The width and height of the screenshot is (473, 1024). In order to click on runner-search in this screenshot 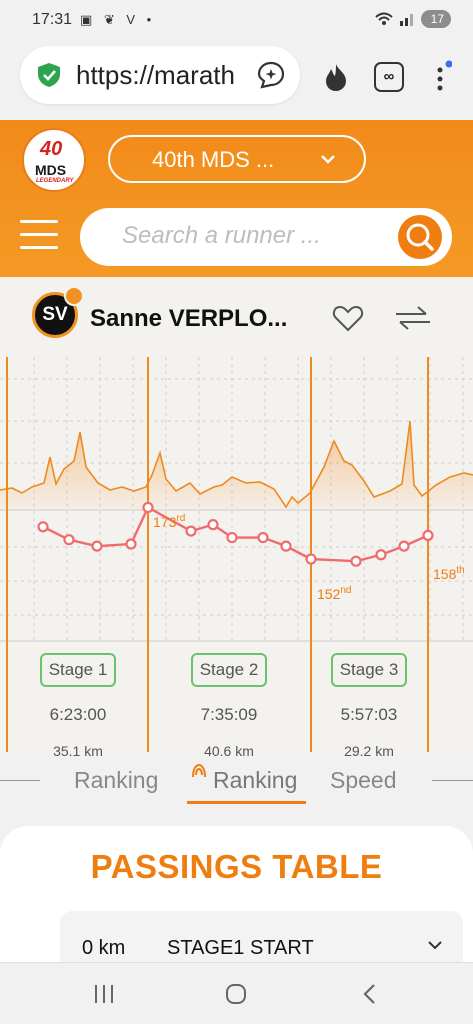, I will do `click(266, 237)`.